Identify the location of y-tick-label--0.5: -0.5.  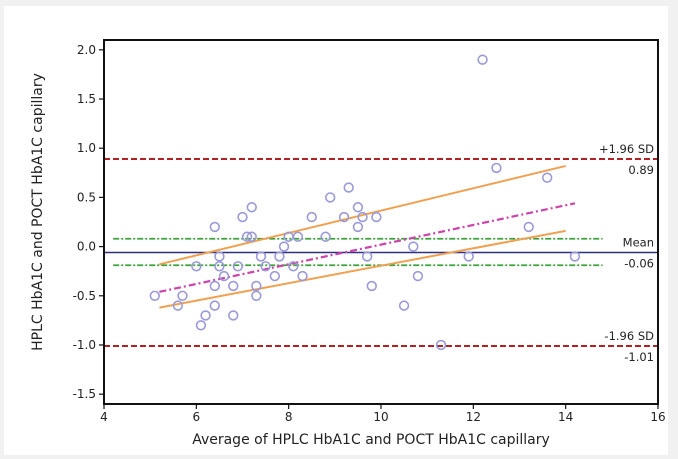
(84, 296).